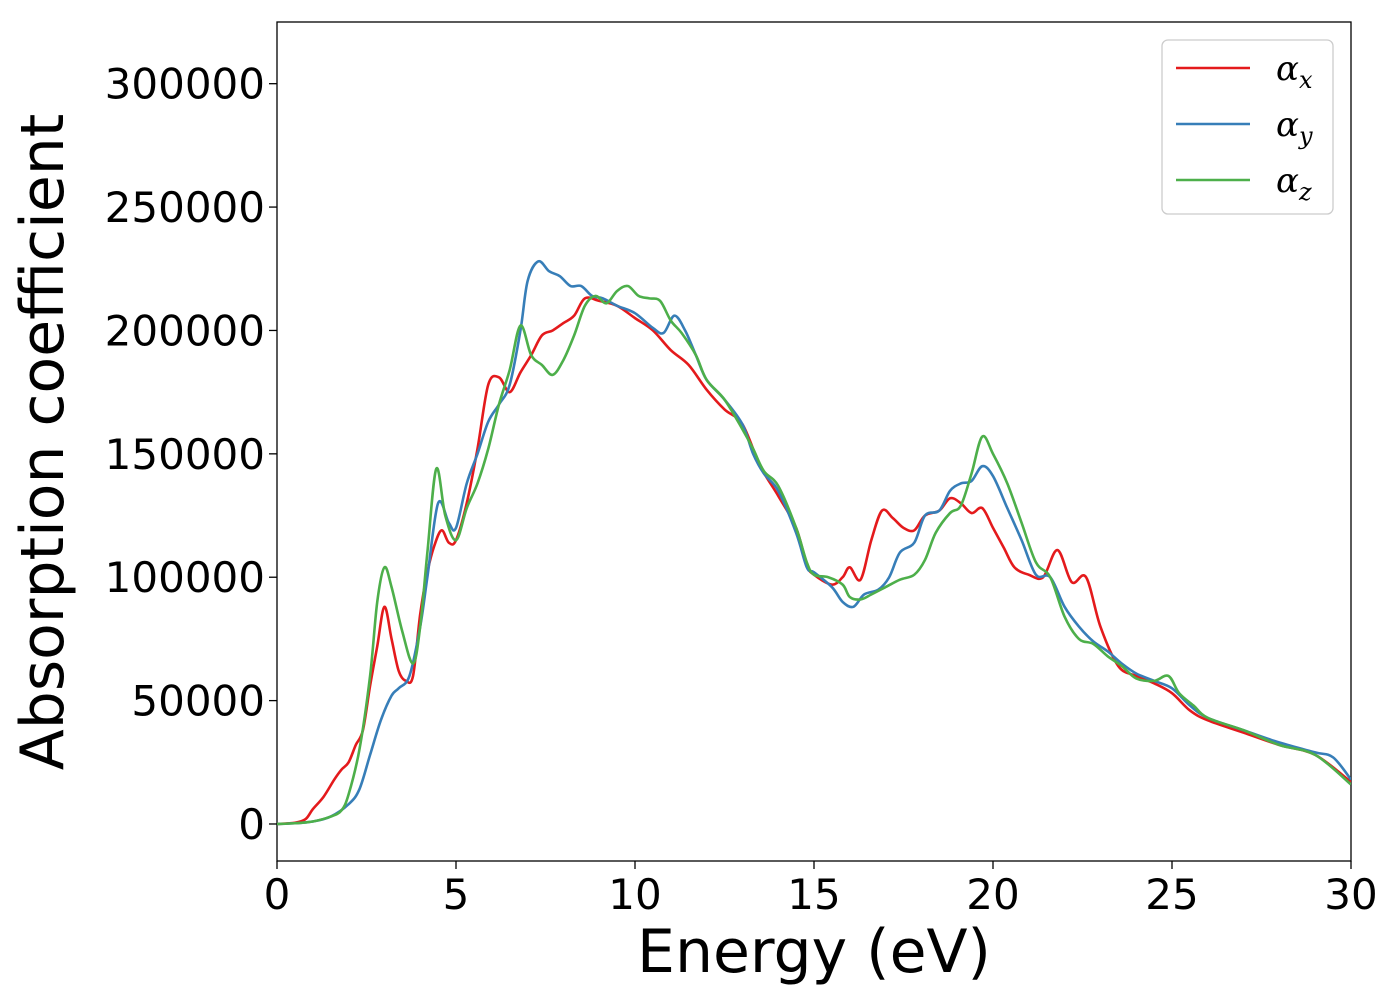 This screenshot has width=1400, height=1000. Describe the element at coordinates (814, 952) in the screenshot. I see `x-axis-label: Energy (eV)` at that location.